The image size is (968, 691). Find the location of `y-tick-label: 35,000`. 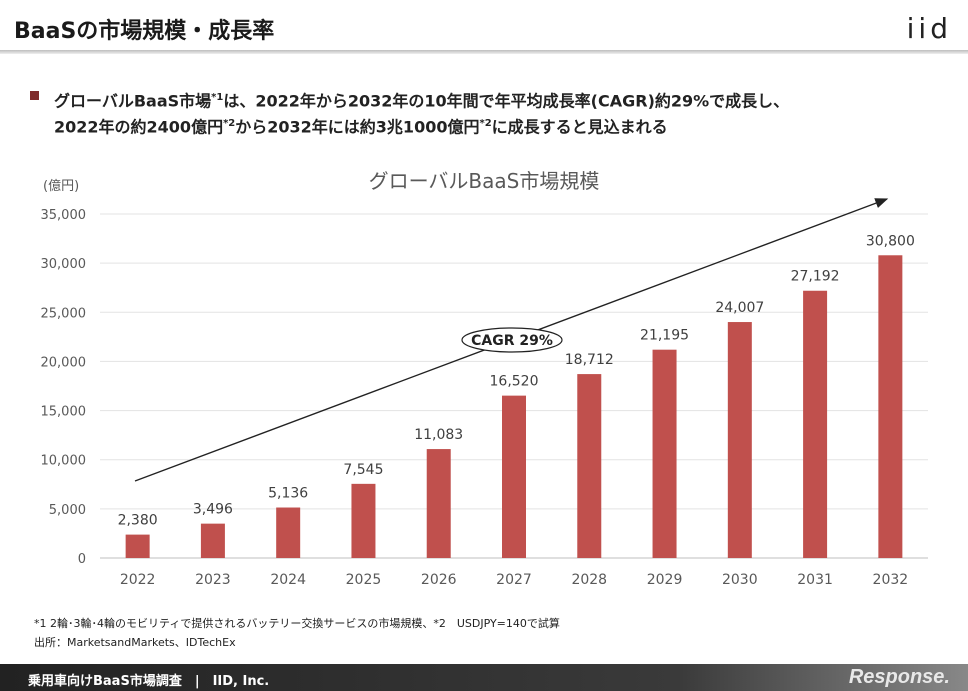

y-tick-label: 35,000 is located at coordinates (64, 215).